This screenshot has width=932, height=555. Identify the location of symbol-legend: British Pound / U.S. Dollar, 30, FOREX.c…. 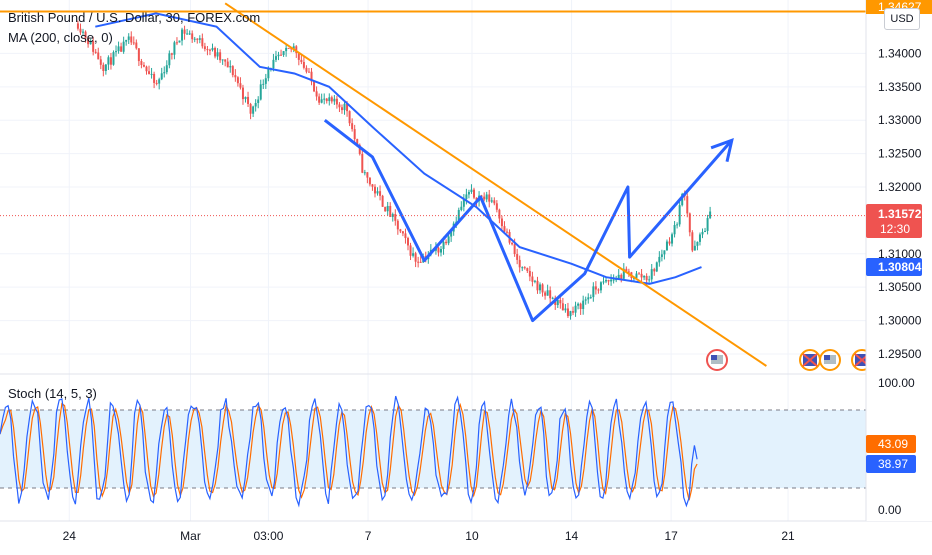
(134, 17).